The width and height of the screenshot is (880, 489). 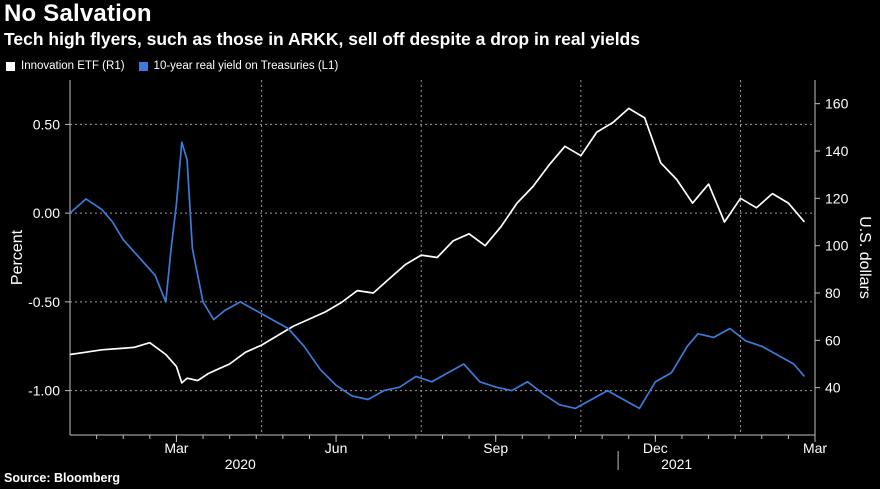 I want to click on right-tick-label: 40, so click(x=833, y=388).